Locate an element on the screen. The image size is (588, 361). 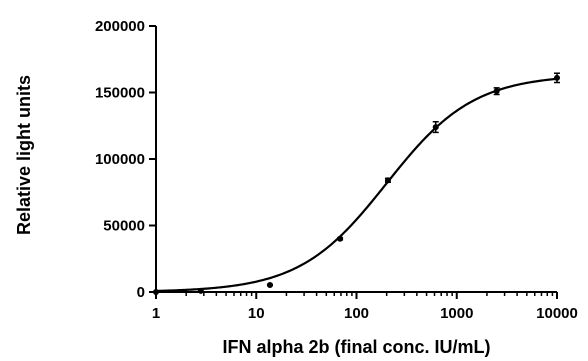
x-tick-label: 1000 is located at coordinates (456, 313).